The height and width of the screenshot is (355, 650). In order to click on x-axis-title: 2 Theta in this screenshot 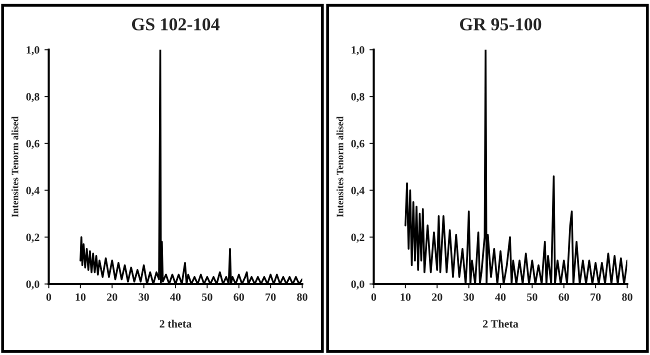, I will do `click(500, 324)`.